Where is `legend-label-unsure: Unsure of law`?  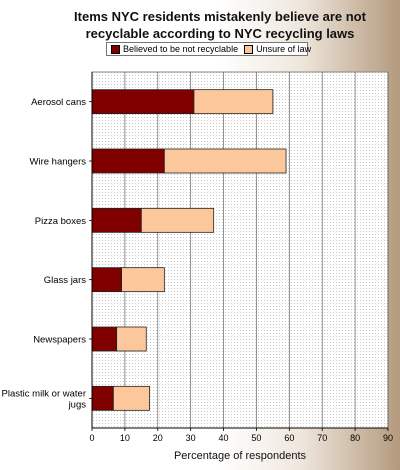 legend-label-unsure: Unsure of law is located at coordinates (284, 49).